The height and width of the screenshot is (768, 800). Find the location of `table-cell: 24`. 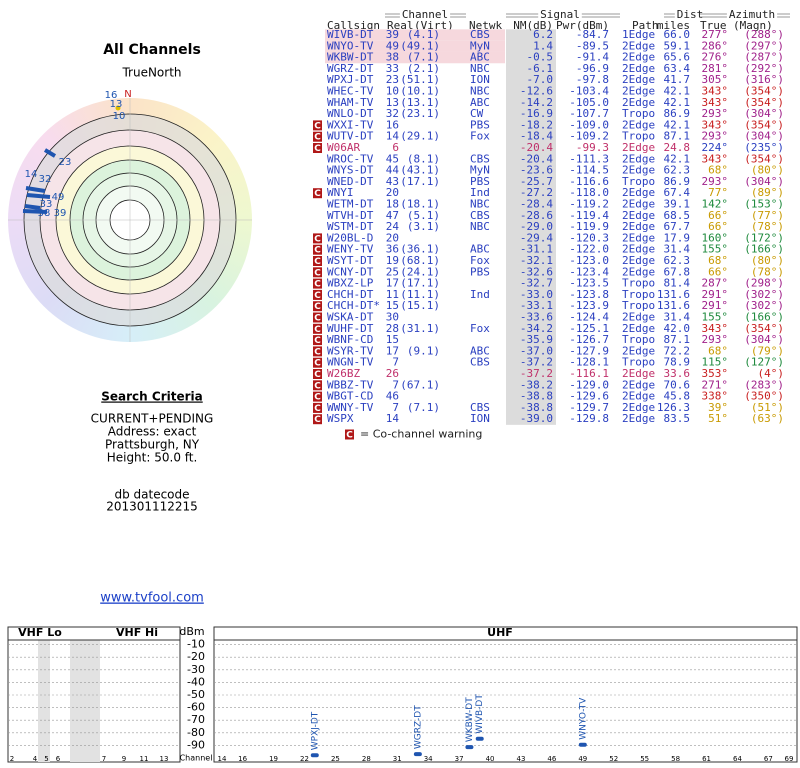

table-cell: 24 is located at coordinates (393, 226).